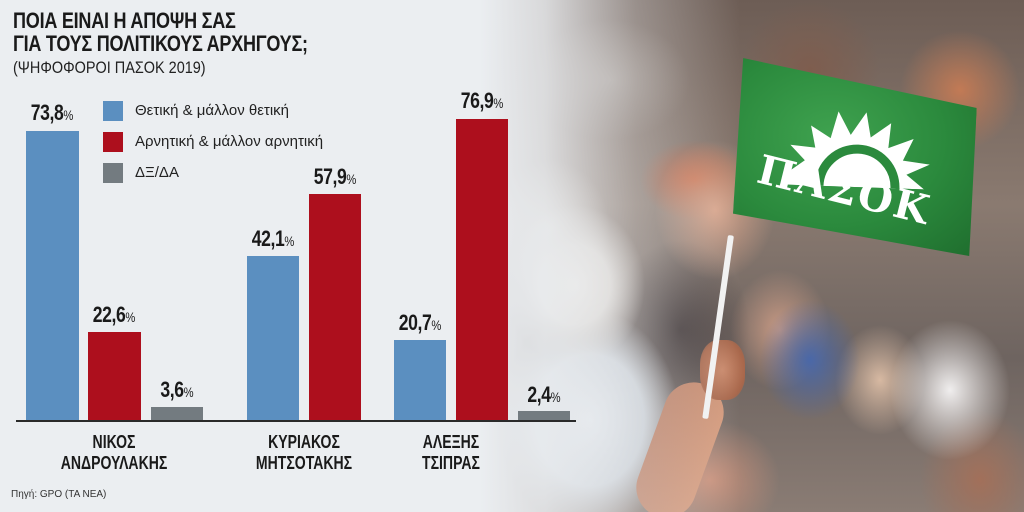 This screenshot has width=1024, height=512. I want to click on bar-mitsotakis-negative, so click(335, 307).